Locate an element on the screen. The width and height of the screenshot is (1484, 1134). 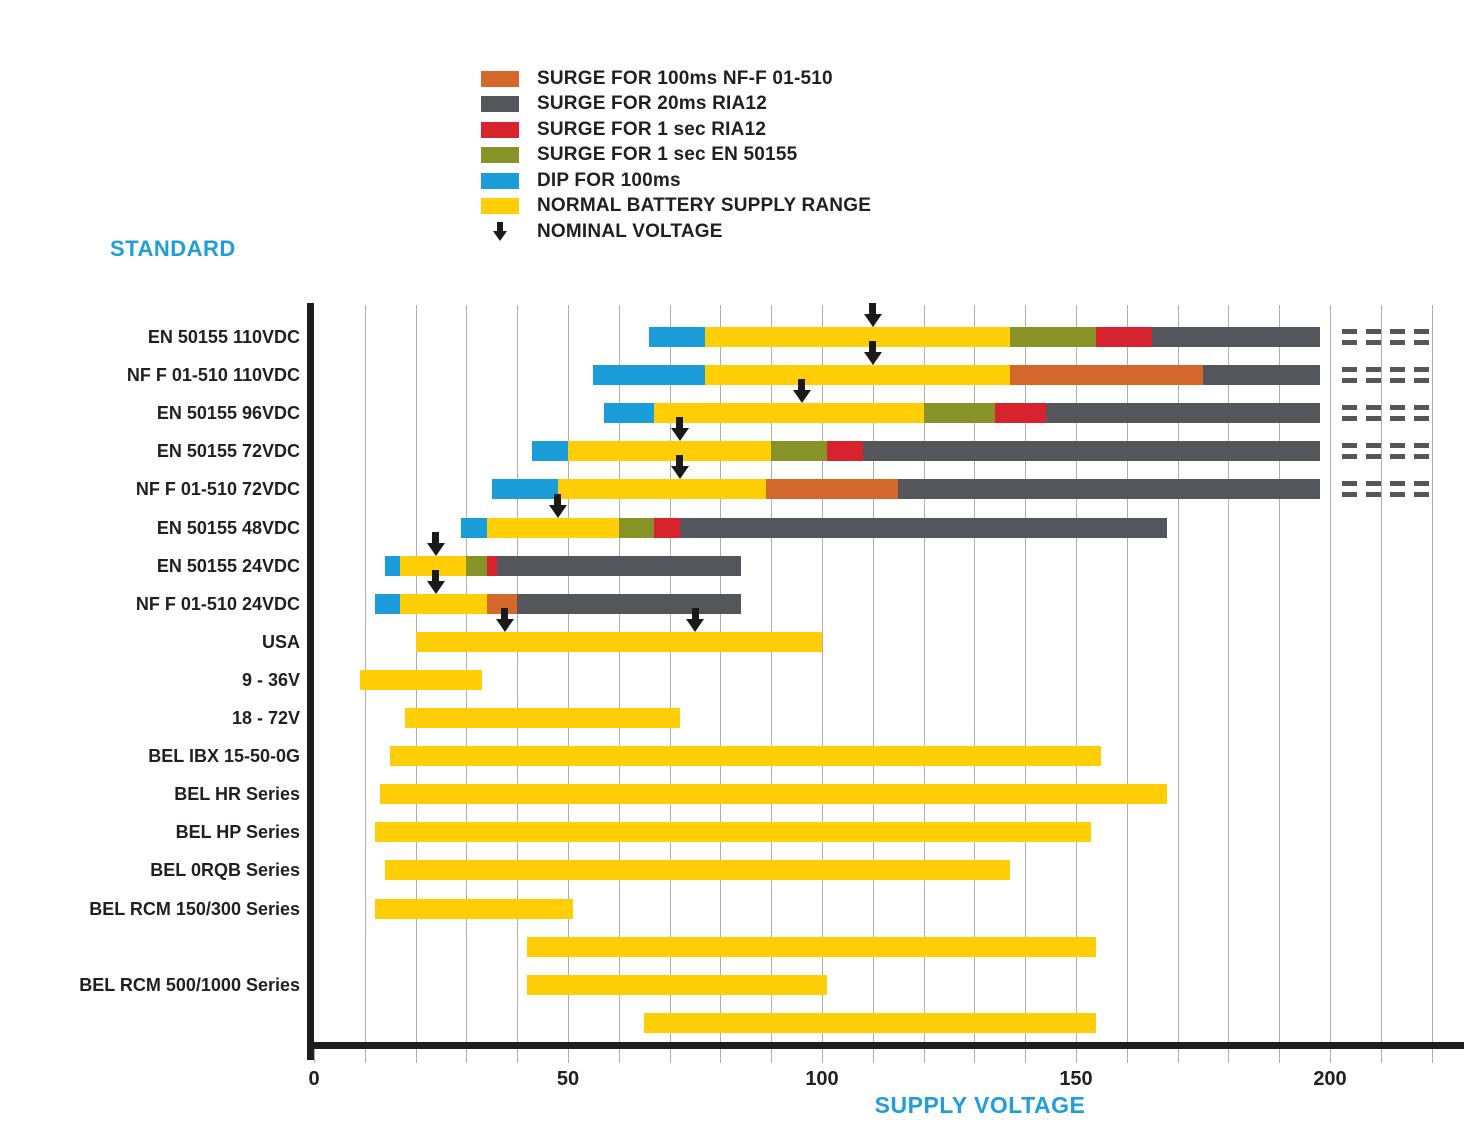
legend-item: NORMAL BATTERY SUPPLY RANGE is located at coordinates (676, 207).